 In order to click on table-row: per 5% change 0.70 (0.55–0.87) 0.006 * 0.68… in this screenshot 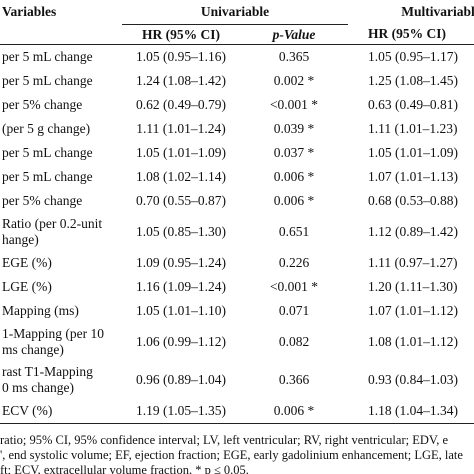, I will do `click(237, 201)`.